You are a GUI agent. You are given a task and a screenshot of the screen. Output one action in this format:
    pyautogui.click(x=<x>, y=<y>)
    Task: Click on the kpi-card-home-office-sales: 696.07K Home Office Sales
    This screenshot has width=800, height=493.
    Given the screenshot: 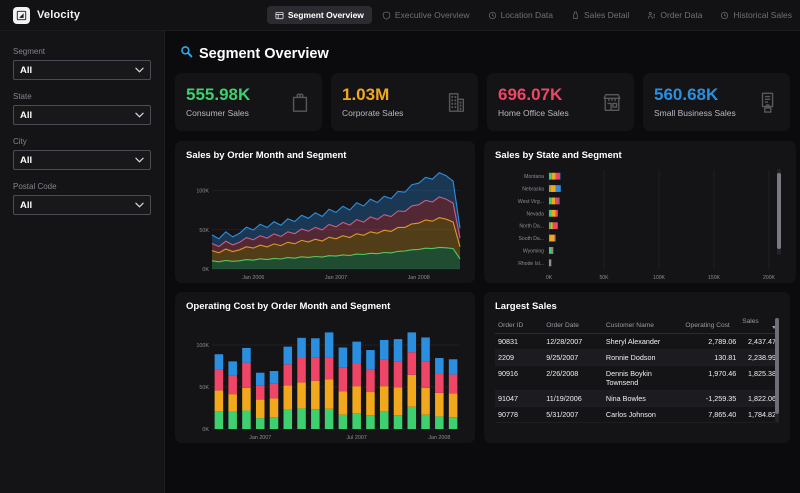 What is the action you would take?
    pyautogui.click(x=560, y=102)
    